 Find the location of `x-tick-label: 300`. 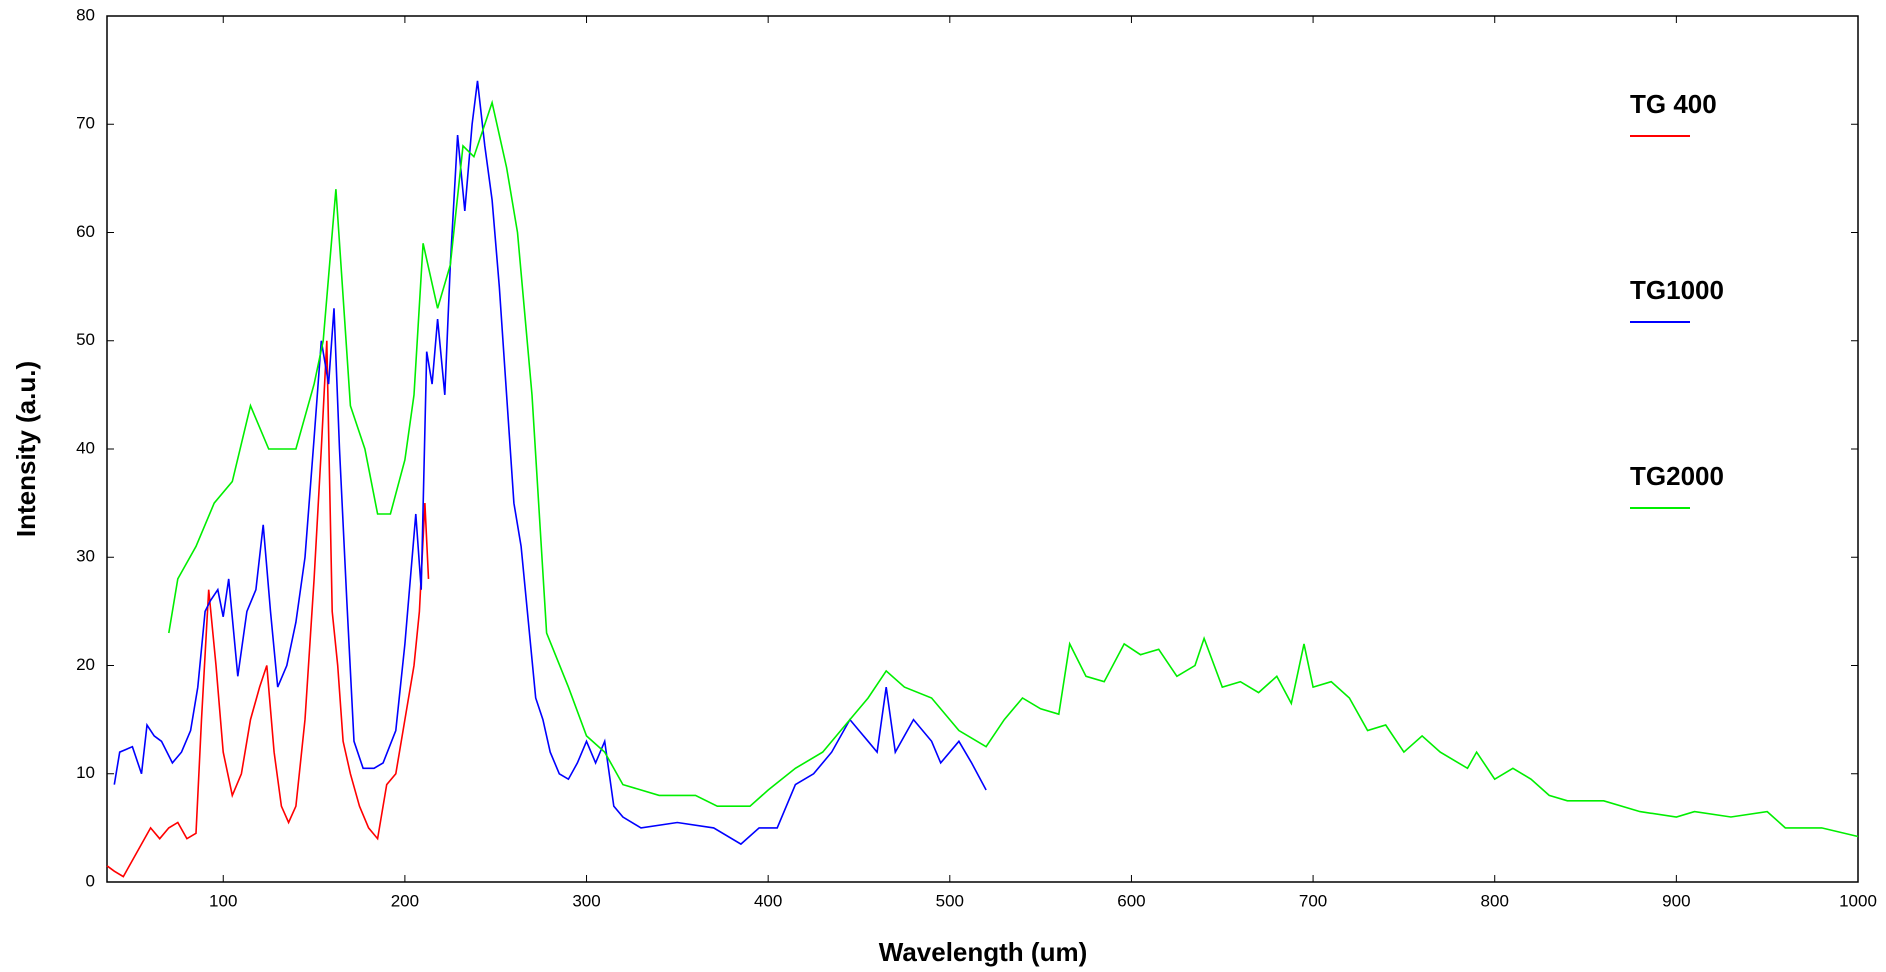

x-tick-label: 300 is located at coordinates (586, 900).